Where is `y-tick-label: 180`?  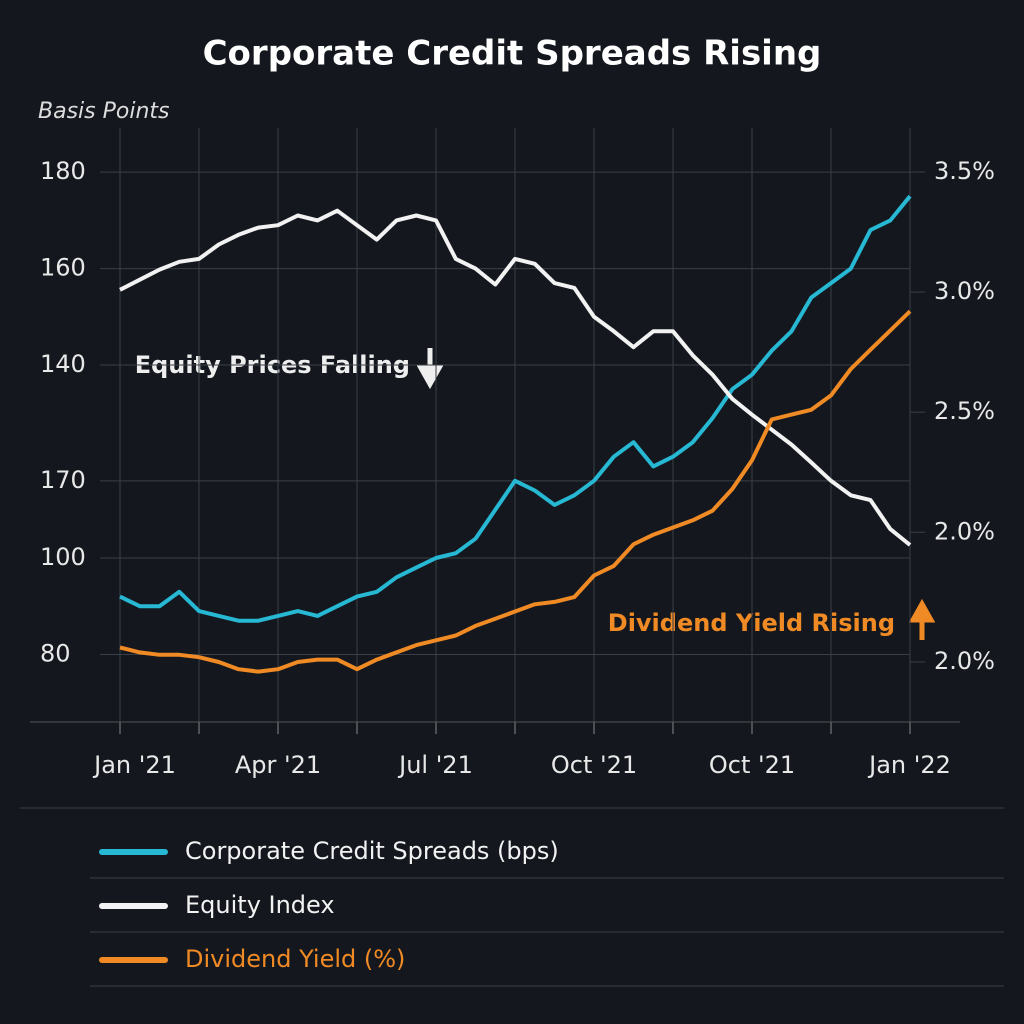 y-tick-label: 180 is located at coordinates (63, 171).